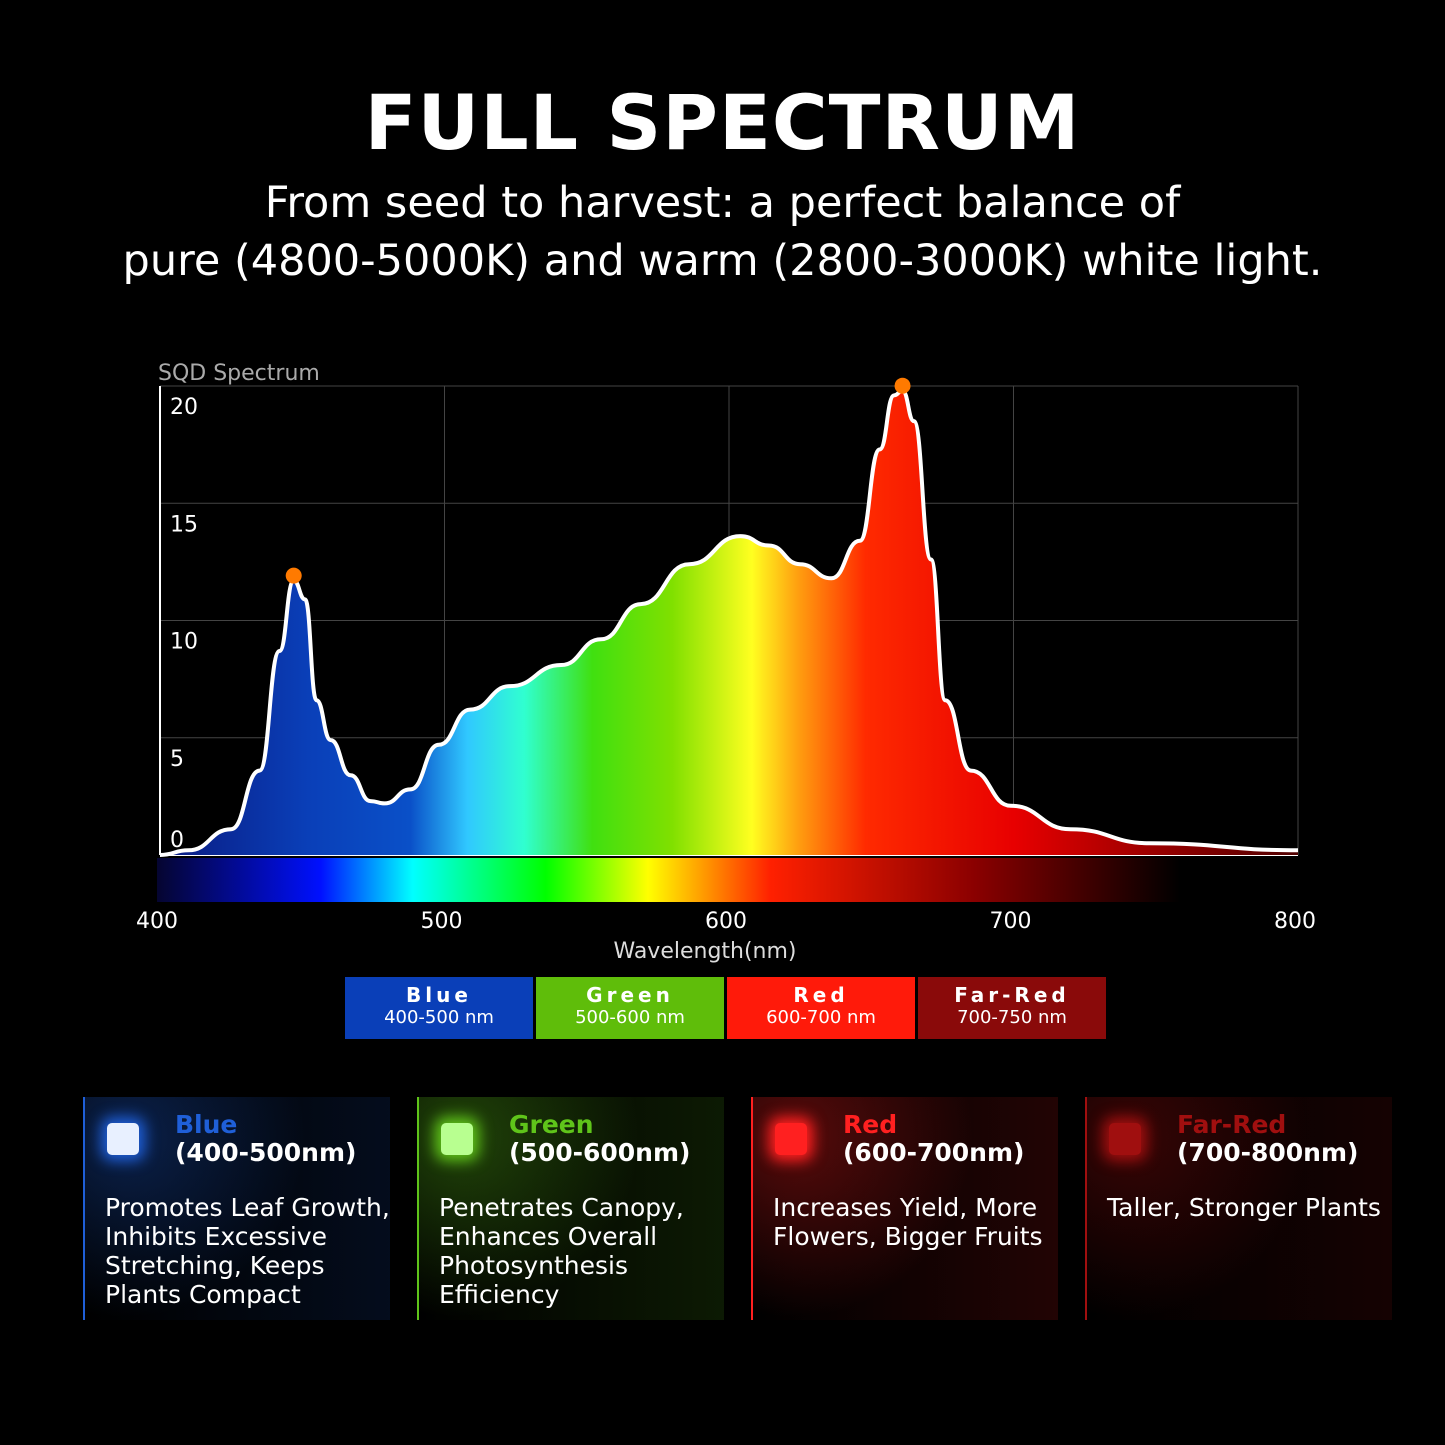  I want to click on y-tick-label: 5, so click(177, 759).